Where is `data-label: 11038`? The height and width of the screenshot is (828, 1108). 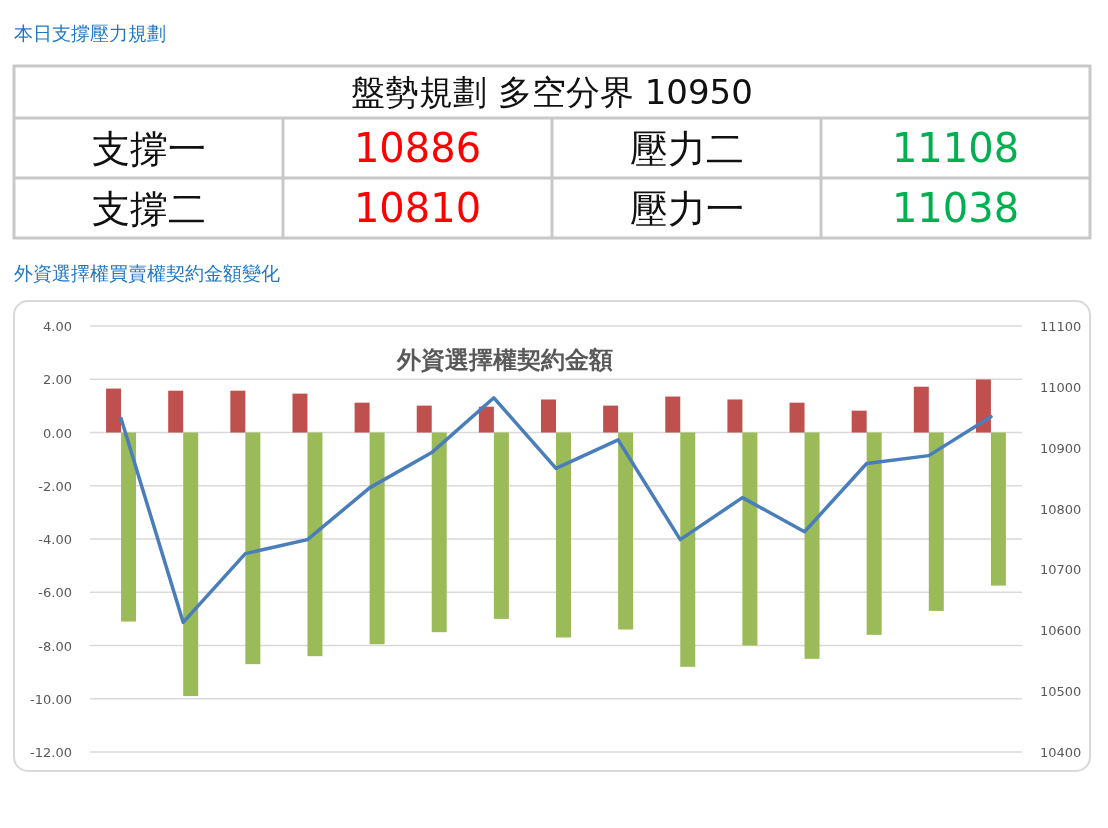
data-label: 11038 is located at coordinates (955, 208).